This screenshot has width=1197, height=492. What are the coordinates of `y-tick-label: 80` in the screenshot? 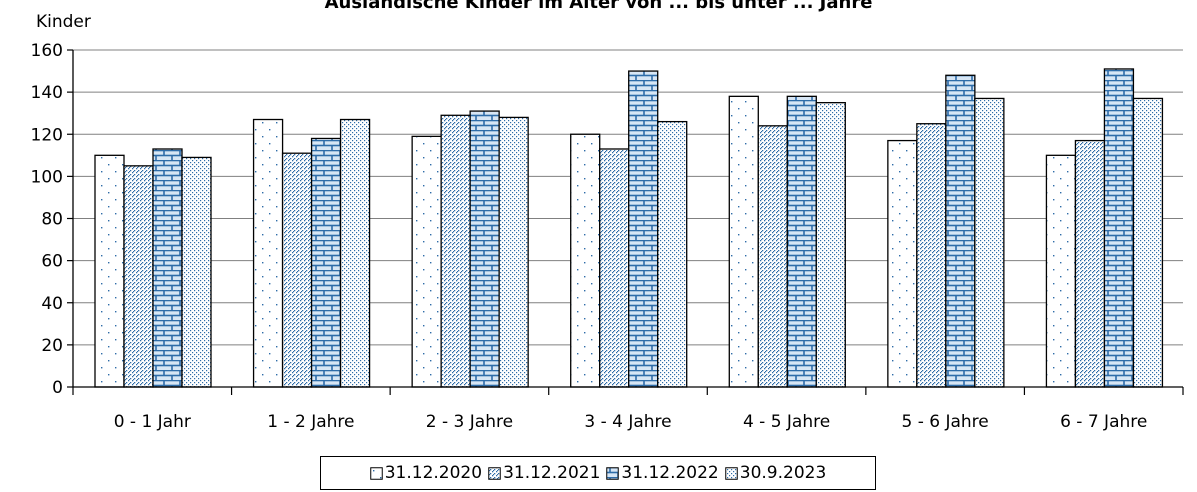 It's located at (52, 220).